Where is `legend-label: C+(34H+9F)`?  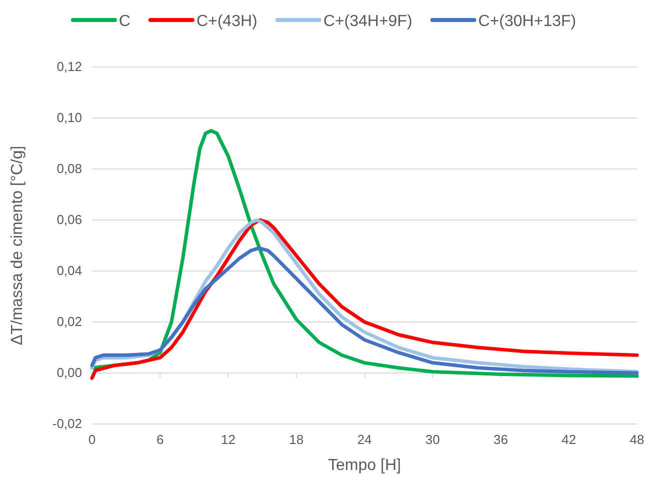
legend-label: C+(34H+9F) is located at coordinates (367, 21).